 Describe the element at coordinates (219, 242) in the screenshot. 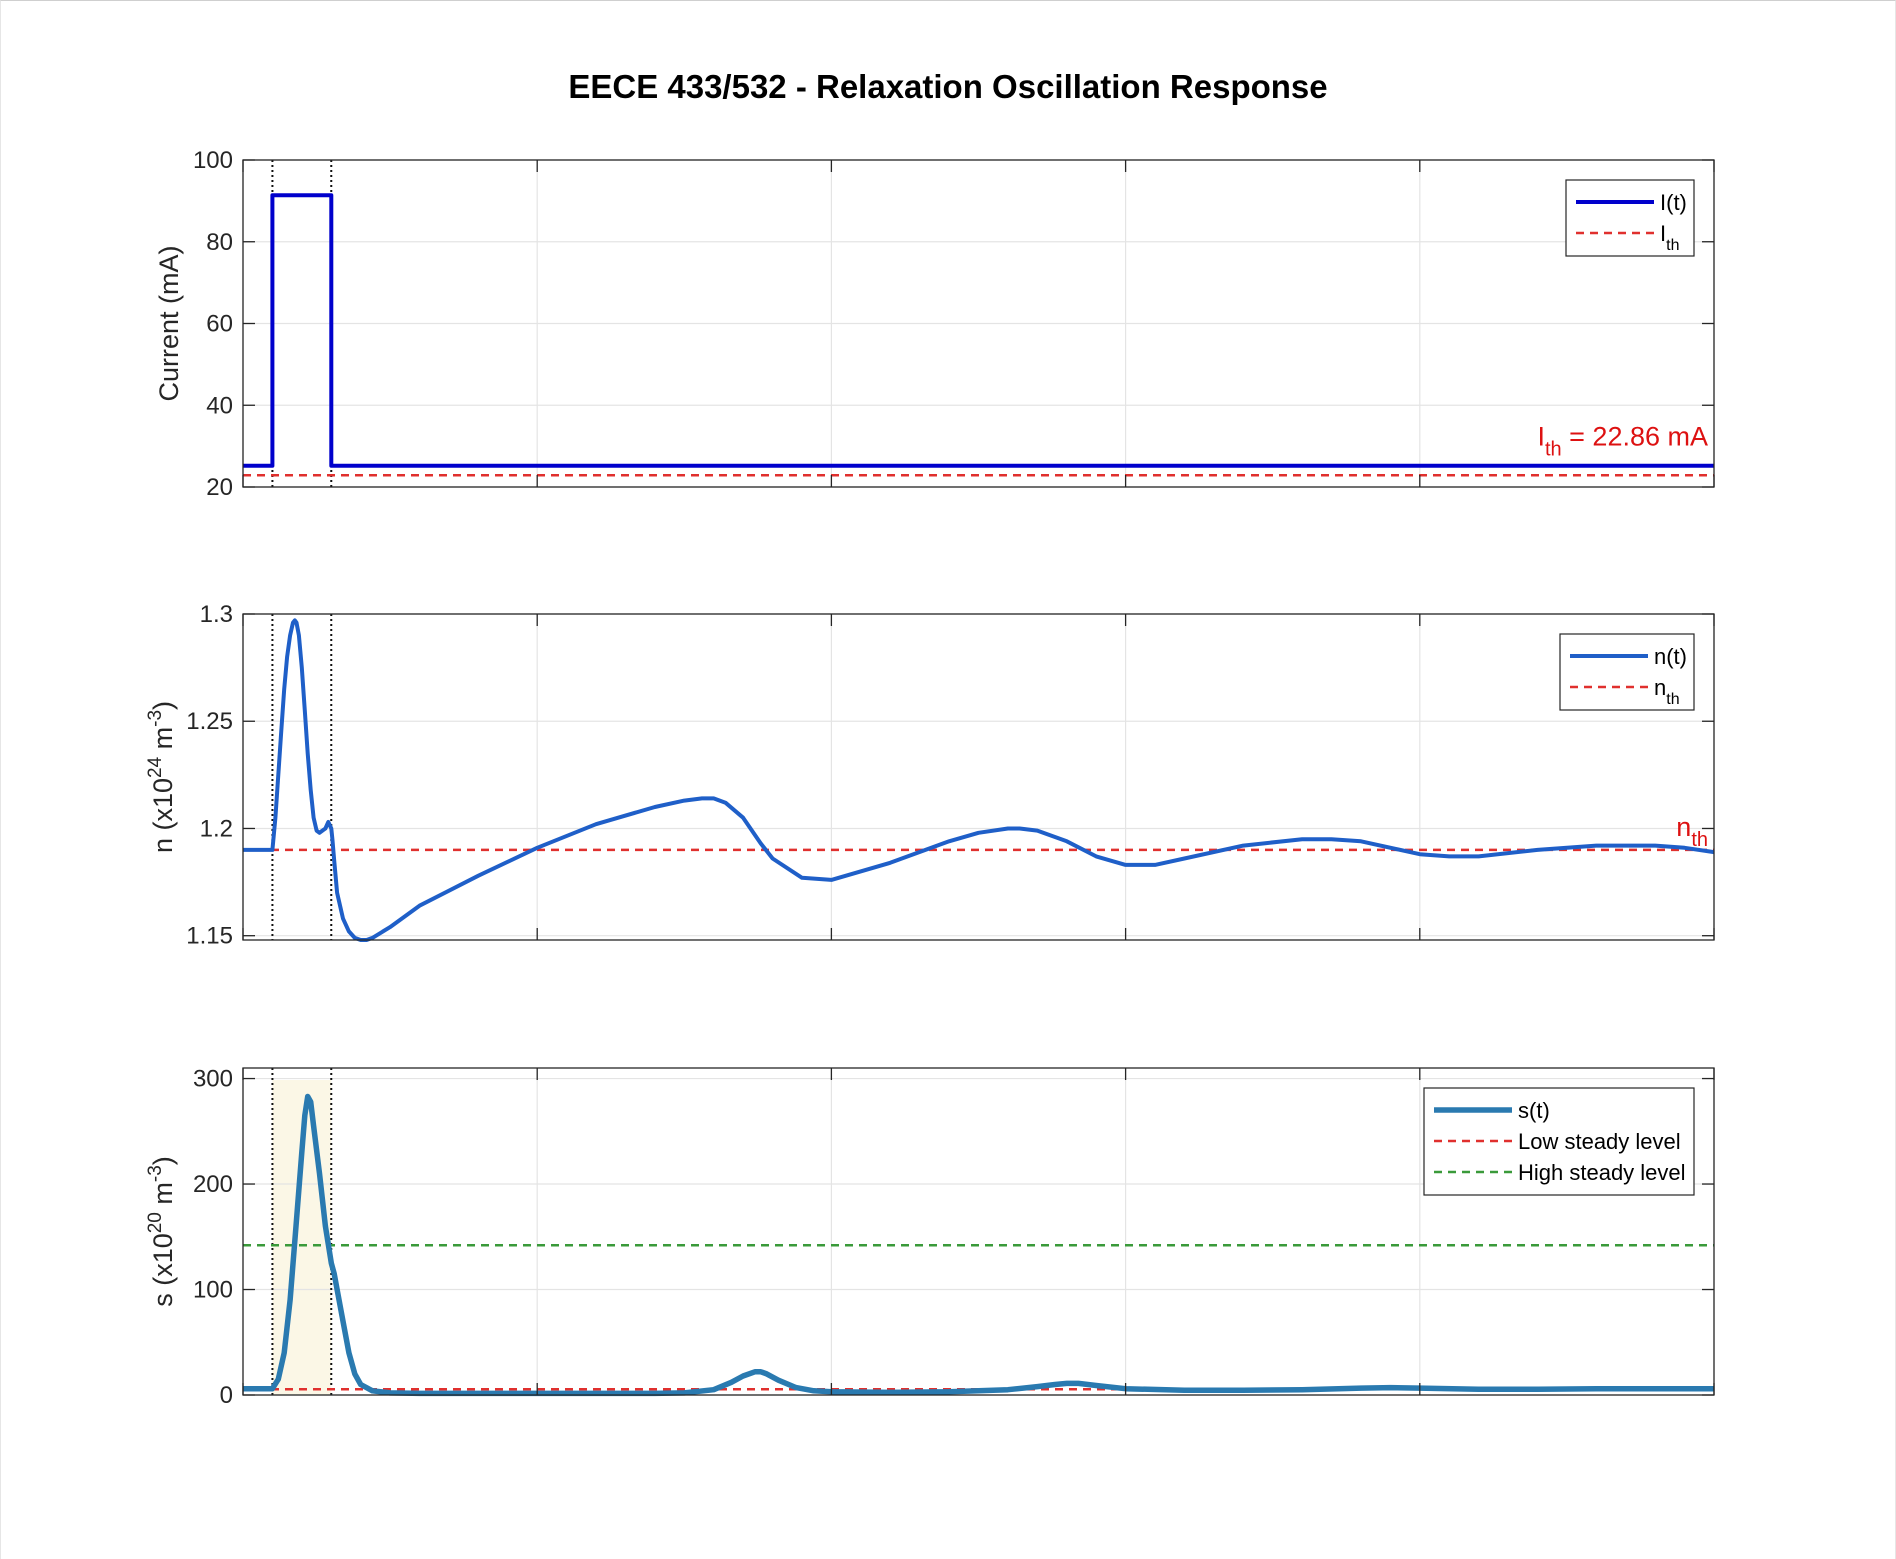

I see `y-tick-label: 80` at that location.